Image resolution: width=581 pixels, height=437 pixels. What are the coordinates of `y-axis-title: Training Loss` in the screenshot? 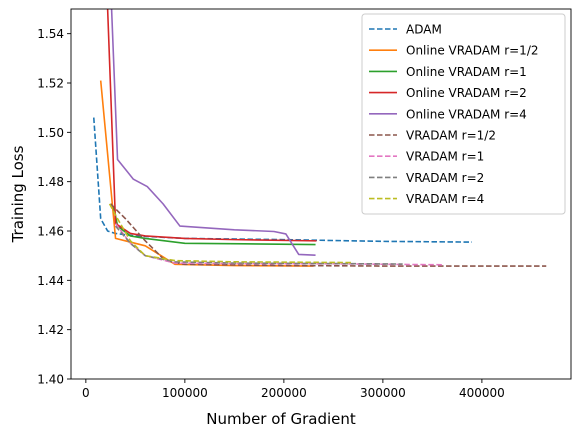 It's located at (18, 194).